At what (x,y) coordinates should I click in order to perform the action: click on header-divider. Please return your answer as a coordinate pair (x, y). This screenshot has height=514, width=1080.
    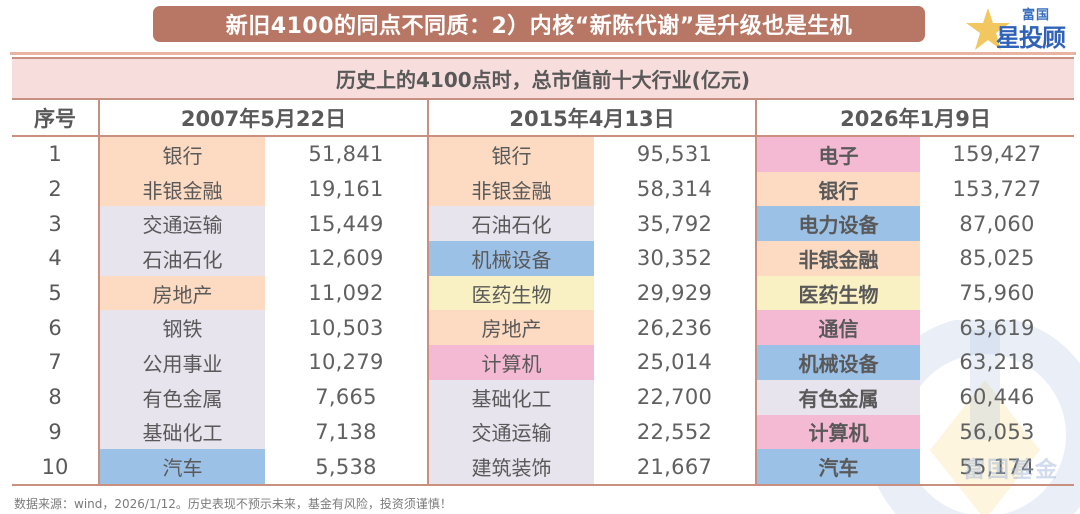
    Looking at the image, I should click on (543, 53).